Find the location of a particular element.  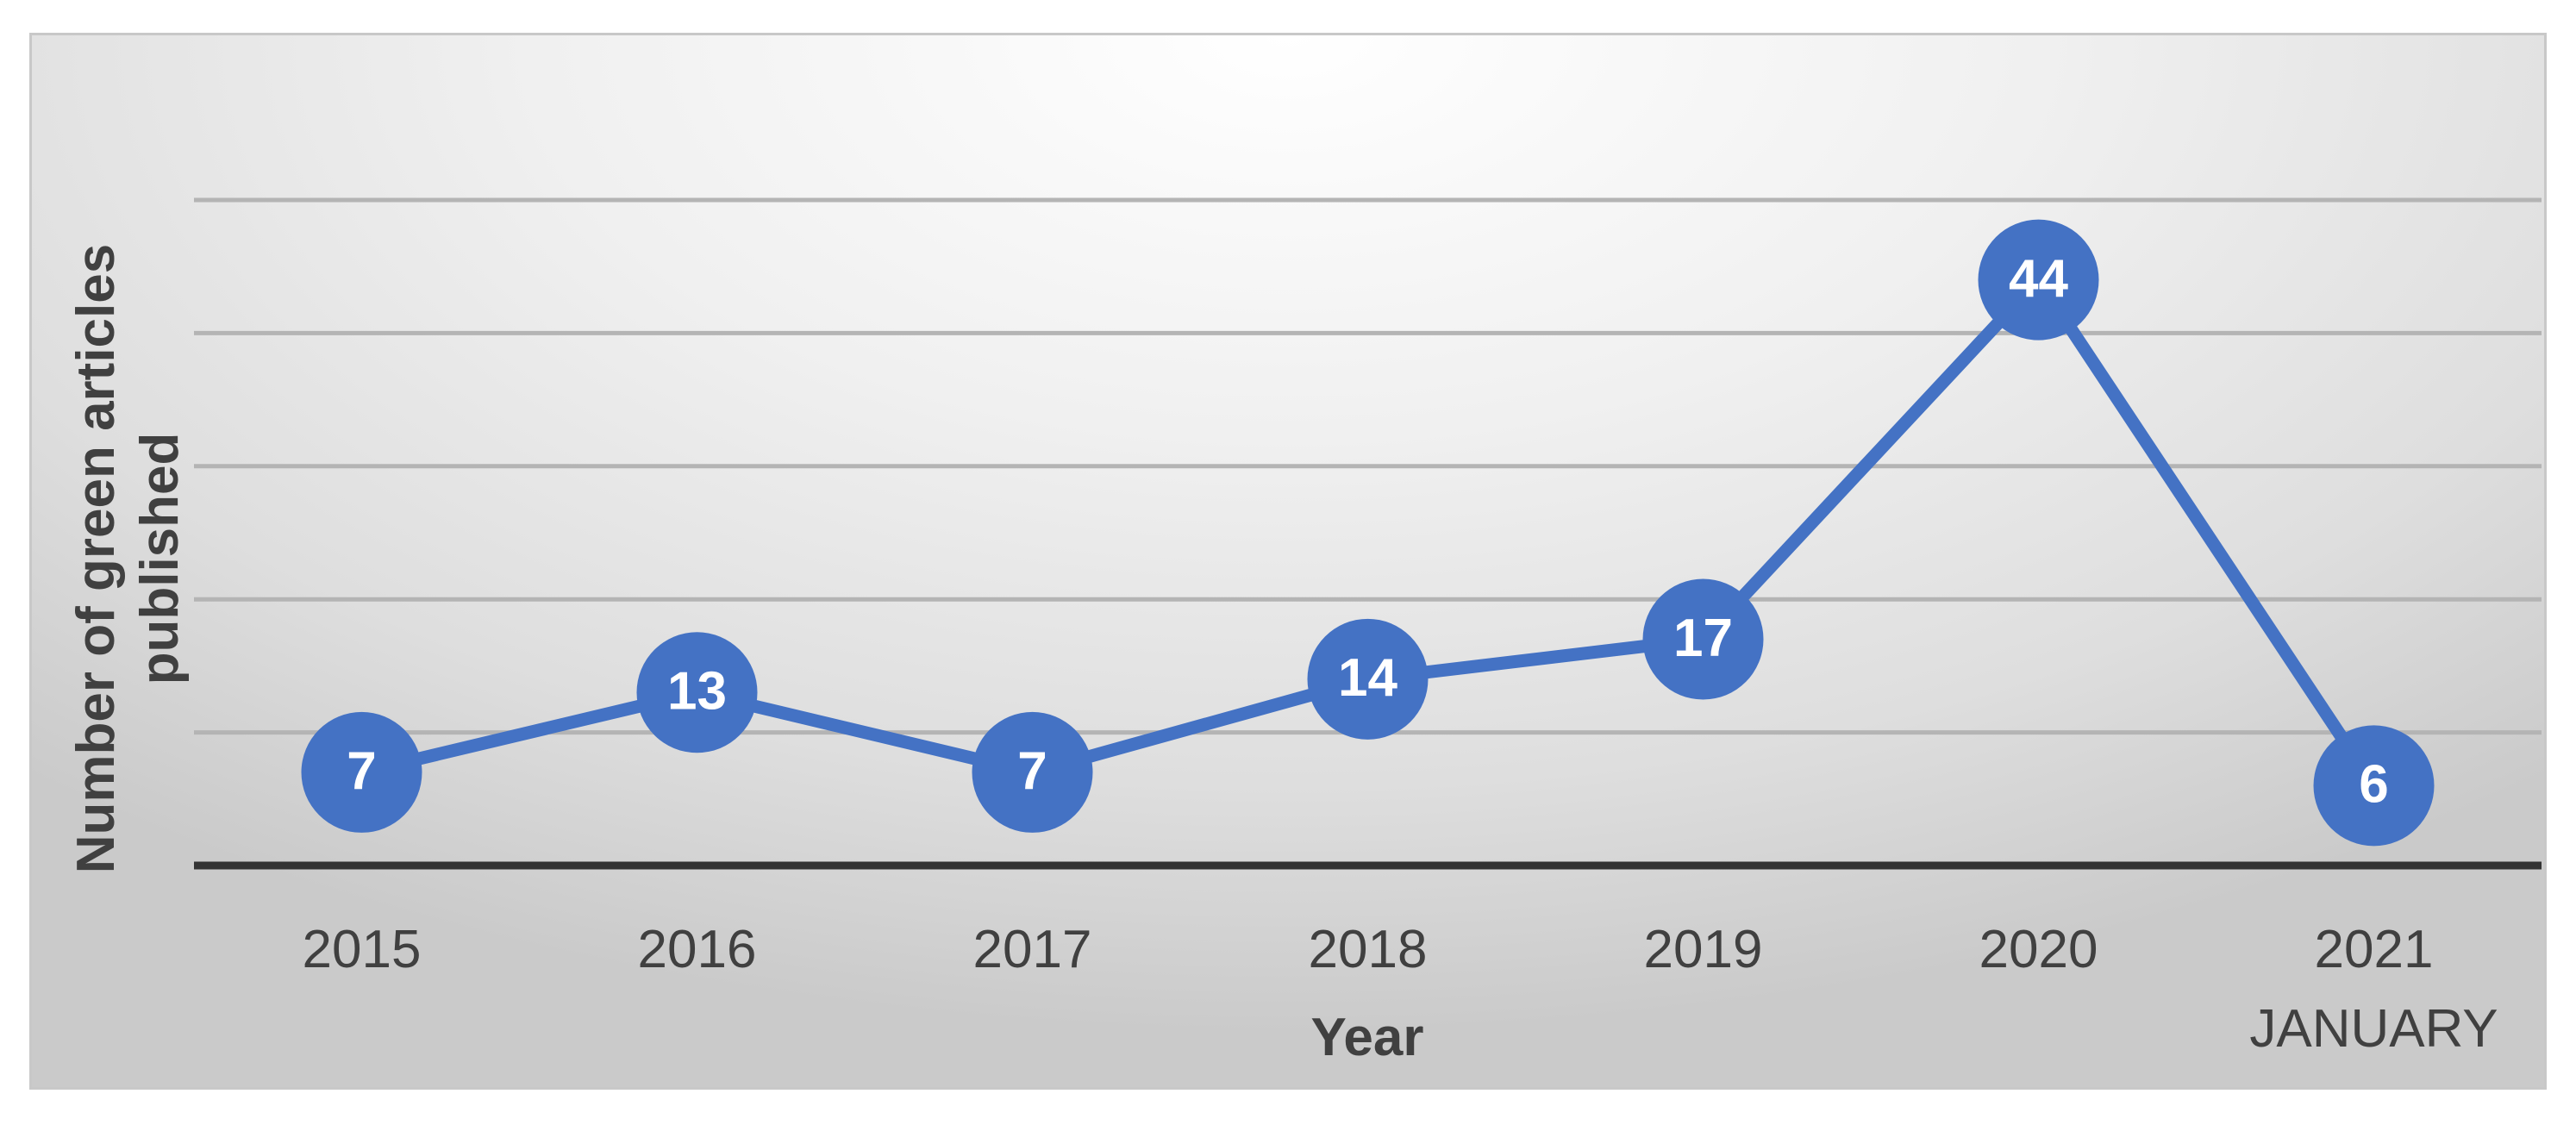

data-label: 17 is located at coordinates (1703, 638).